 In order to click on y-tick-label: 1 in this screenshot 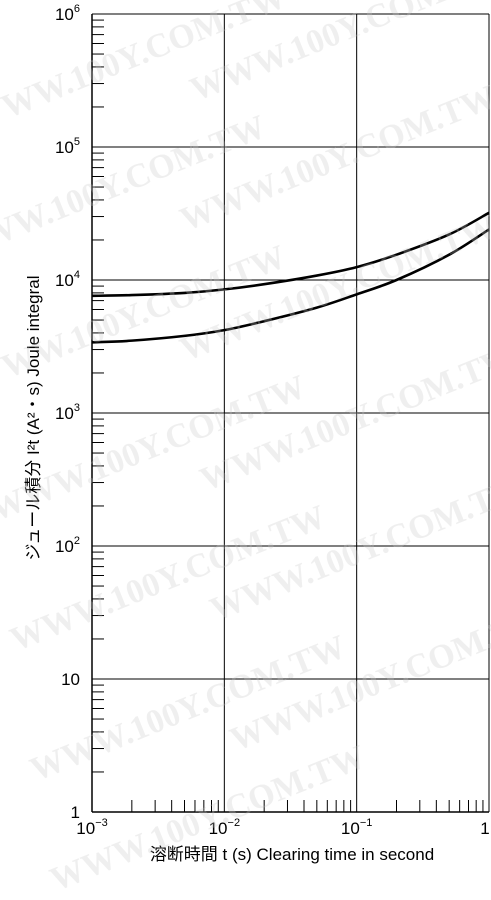, I will do `click(75, 812)`.